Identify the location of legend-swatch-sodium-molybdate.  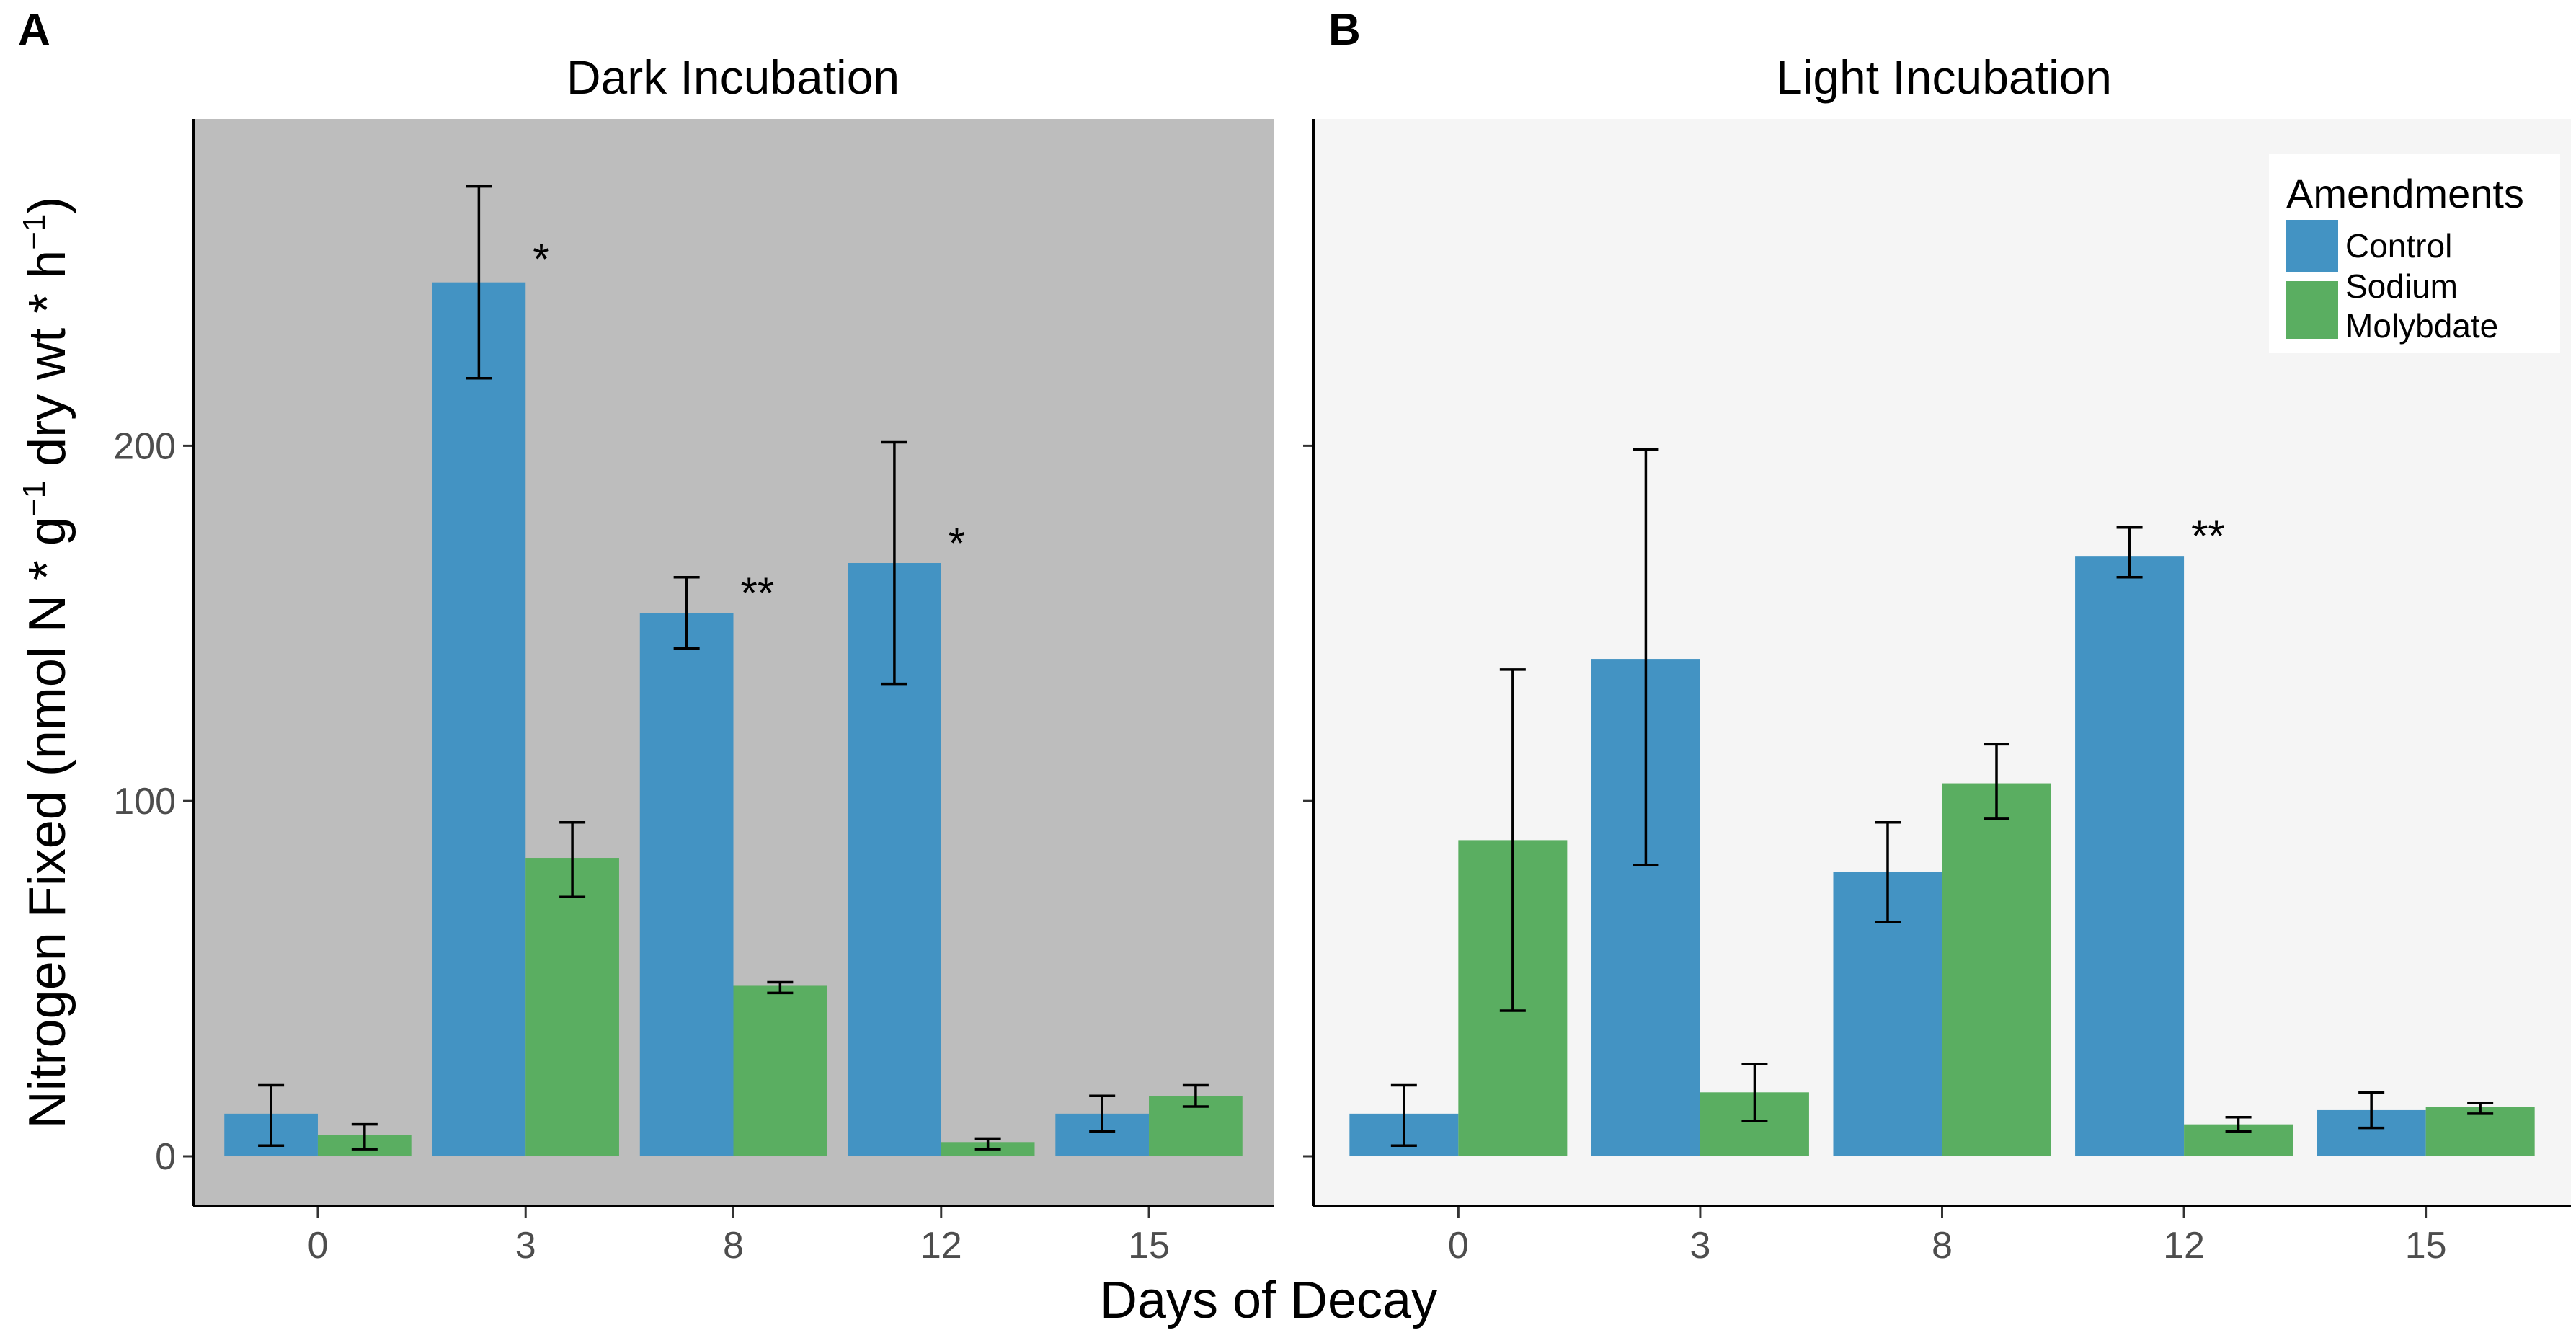
(2312, 310).